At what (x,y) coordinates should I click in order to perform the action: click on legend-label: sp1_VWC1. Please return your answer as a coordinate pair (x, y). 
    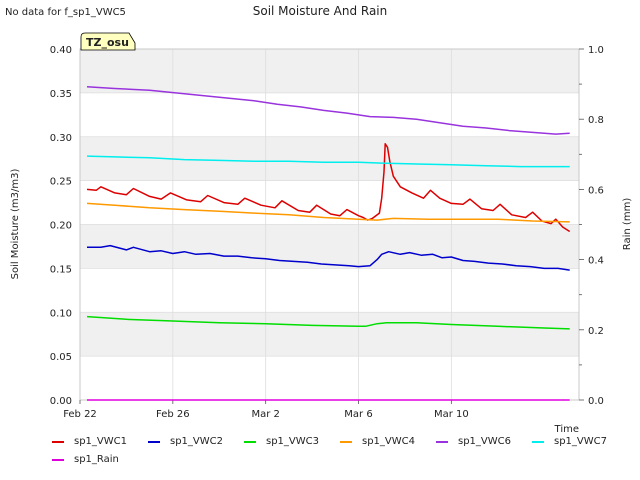
    Looking at the image, I should click on (100, 441).